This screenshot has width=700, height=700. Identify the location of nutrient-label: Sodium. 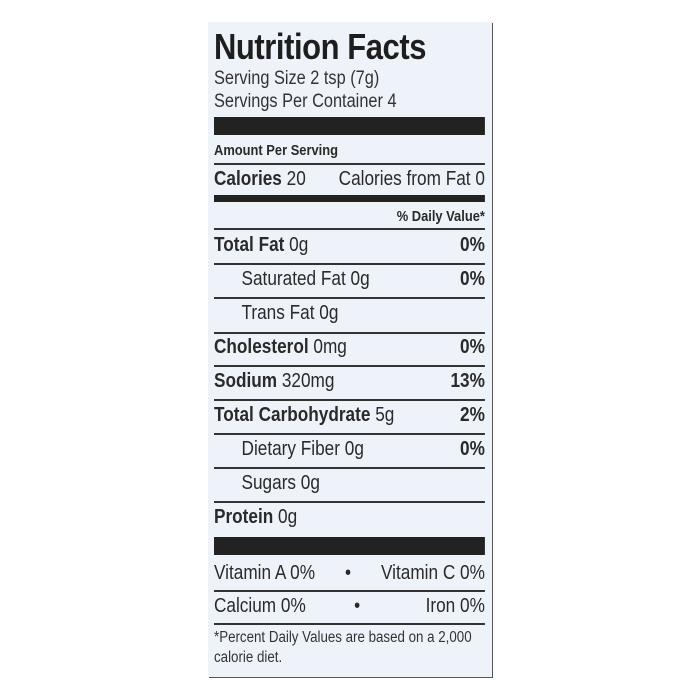
(246, 381).